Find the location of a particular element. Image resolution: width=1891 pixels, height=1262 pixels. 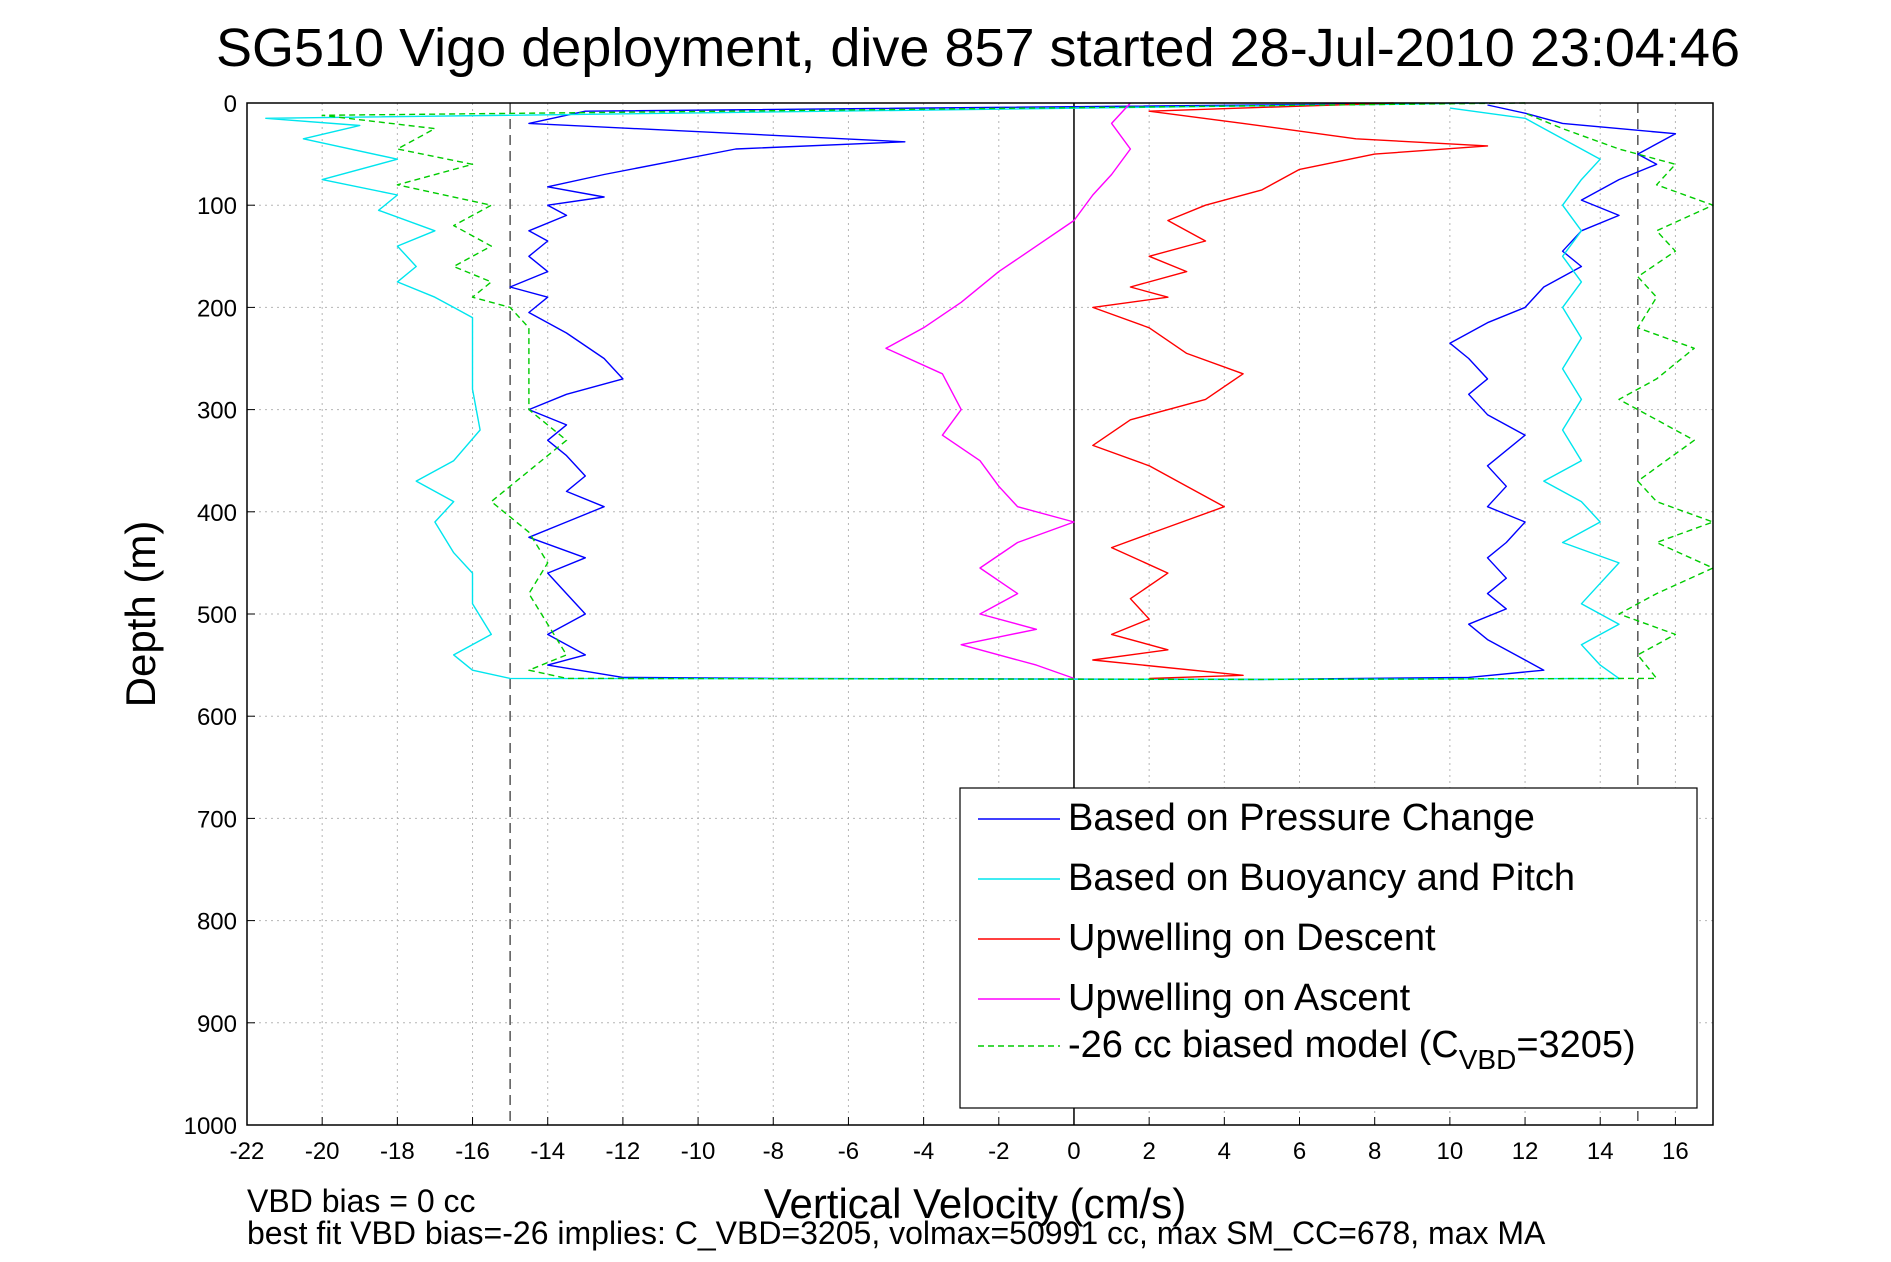

x-tick-label: -14 is located at coordinates (547, 1151).